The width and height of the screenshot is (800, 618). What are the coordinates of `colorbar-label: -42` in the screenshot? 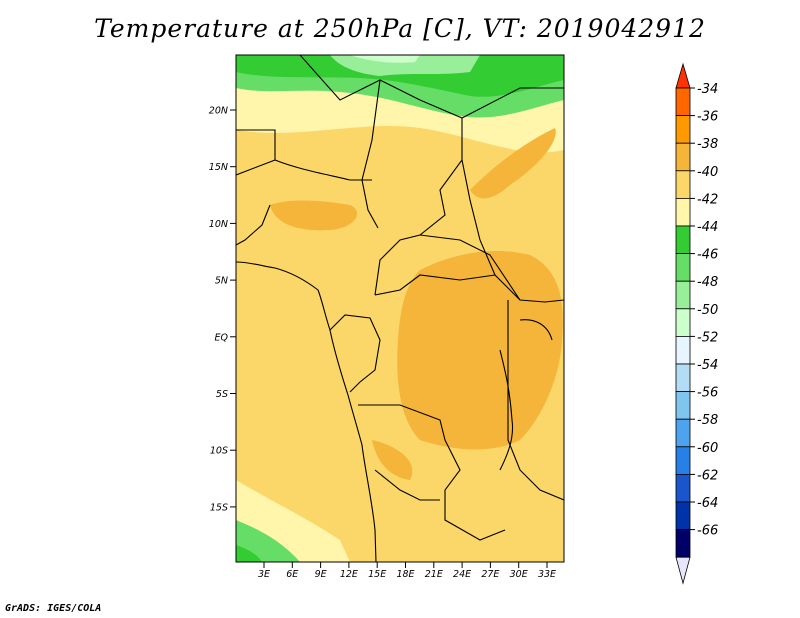 It's located at (707, 199).